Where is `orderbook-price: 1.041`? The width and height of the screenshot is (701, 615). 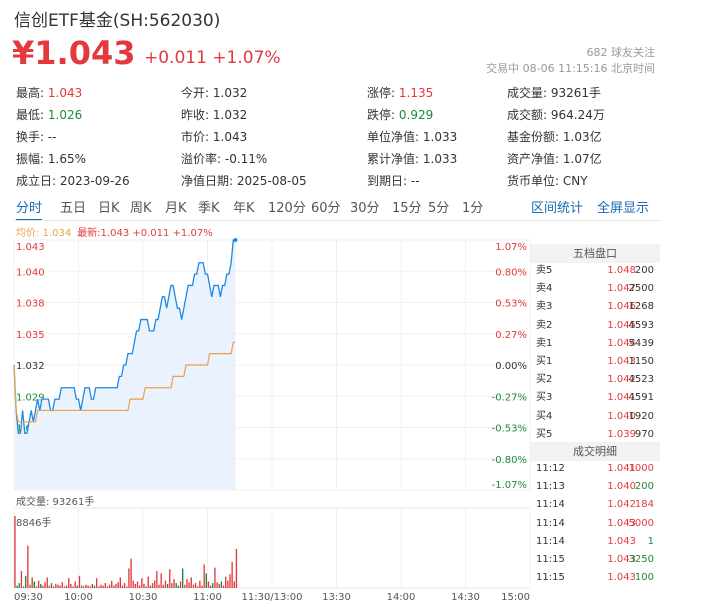
orderbook-price: 1.041 is located at coordinates (621, 398).